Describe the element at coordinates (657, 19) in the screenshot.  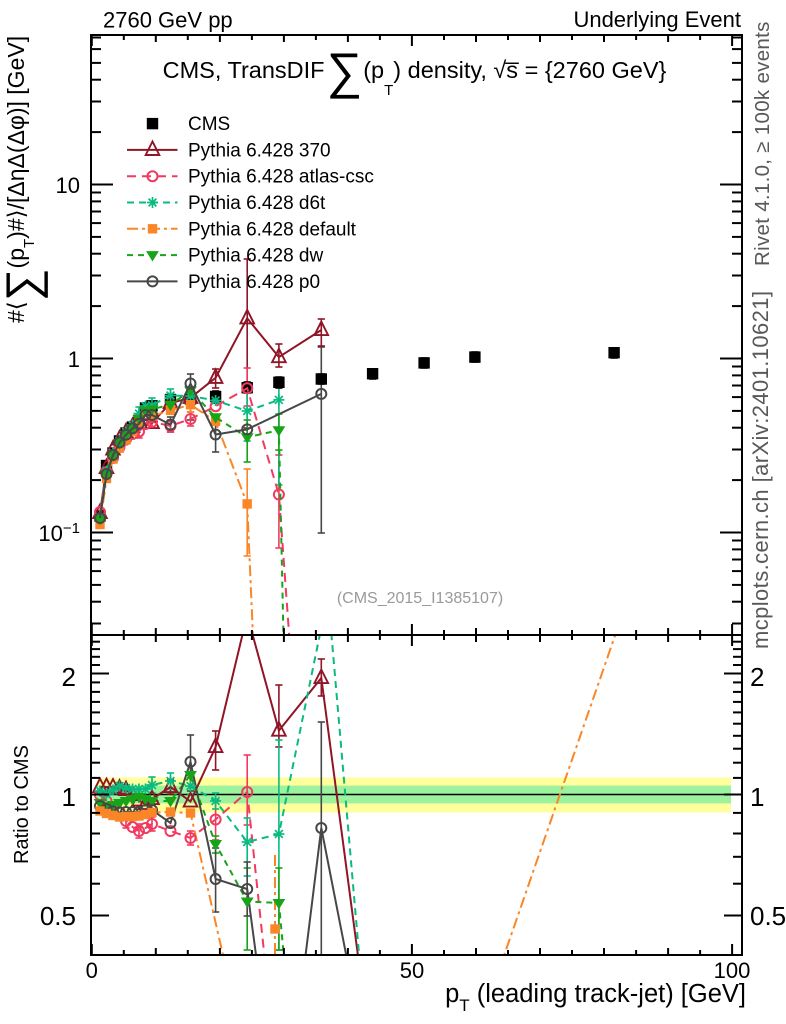
I see `svg-text: Underlying Event` at that location.